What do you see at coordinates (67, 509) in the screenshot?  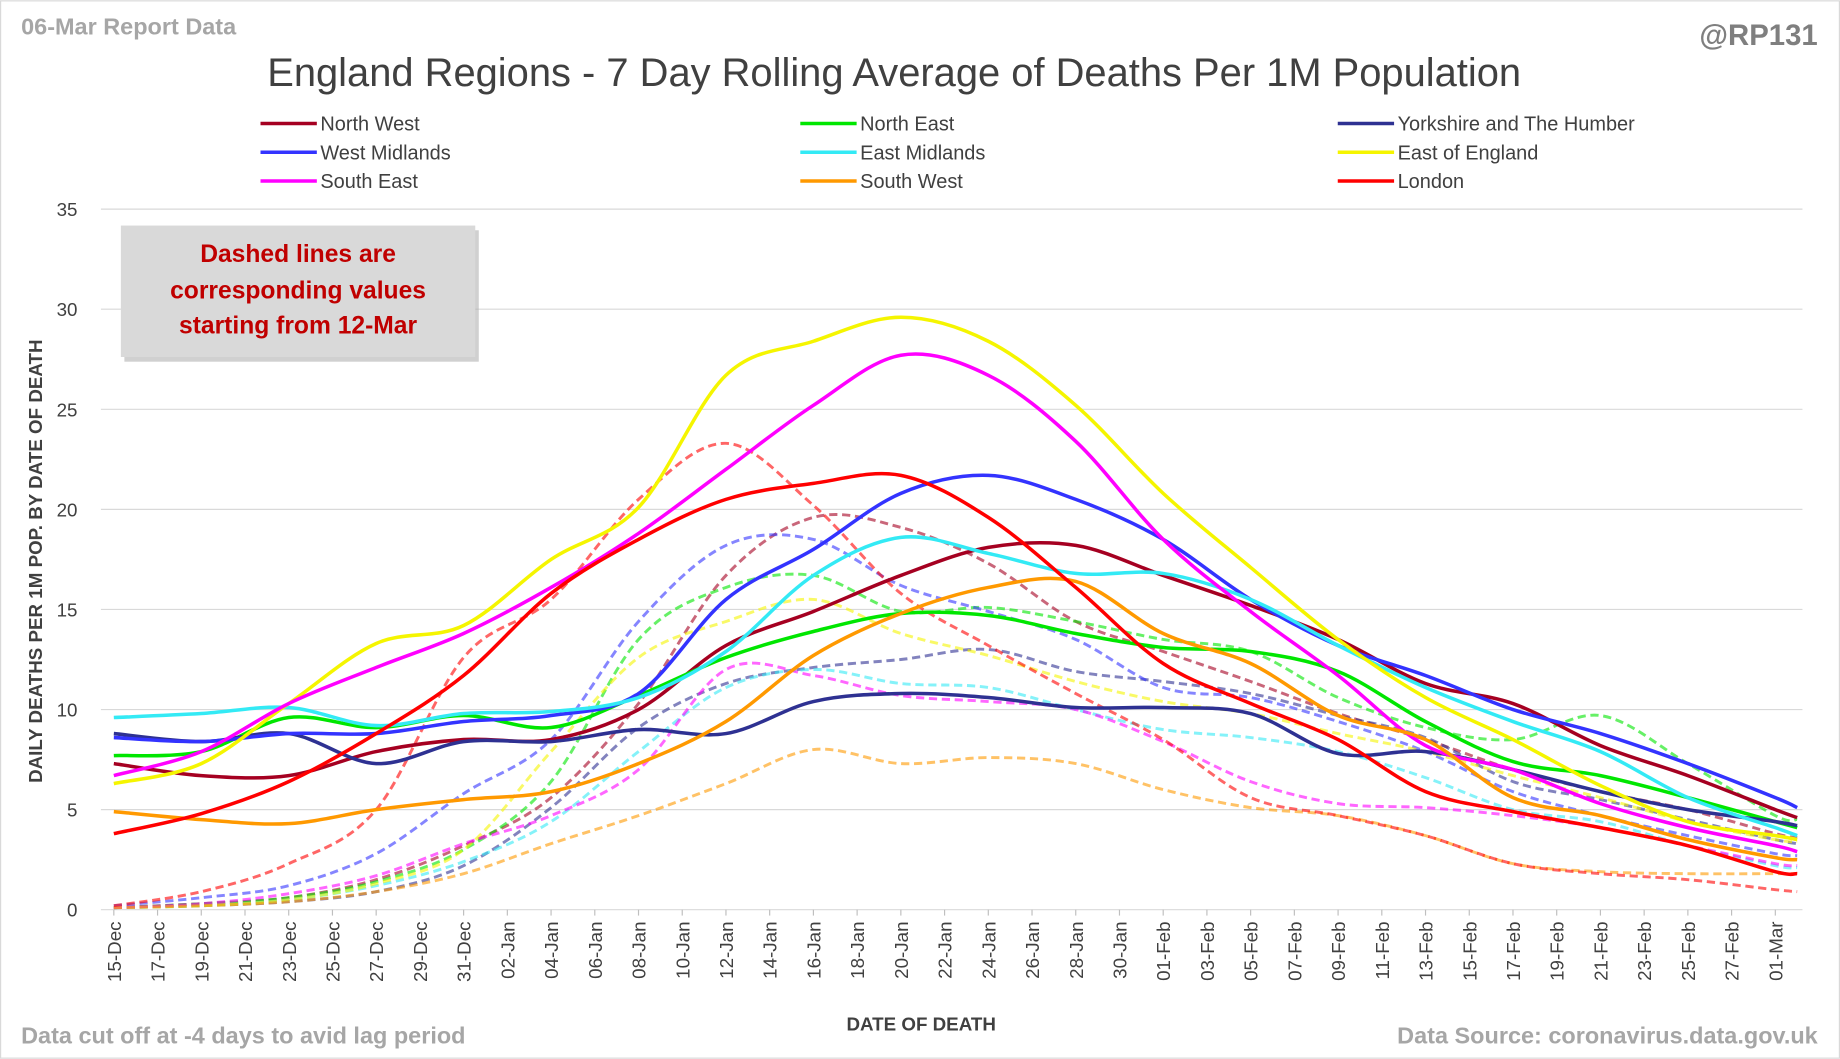 I see `y-tick-label: 20` at bounding box center [67, 509].